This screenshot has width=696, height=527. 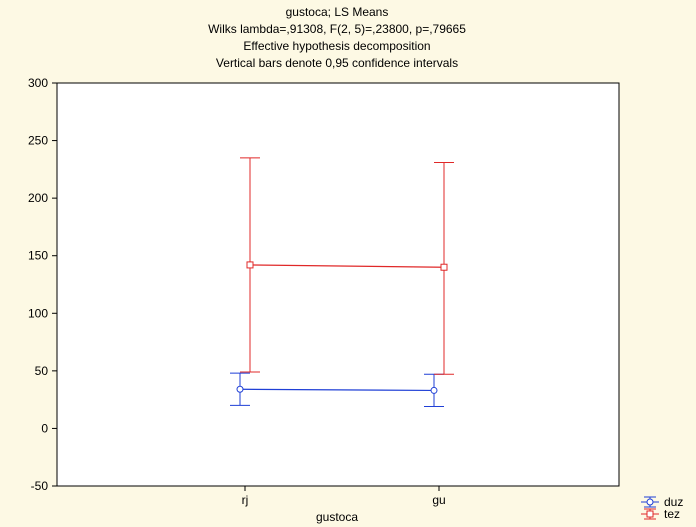 What do you see at coordinates (344, 496) in the screenshot?
I see `x-axis: rj gu` at bounding box center [344, 496].